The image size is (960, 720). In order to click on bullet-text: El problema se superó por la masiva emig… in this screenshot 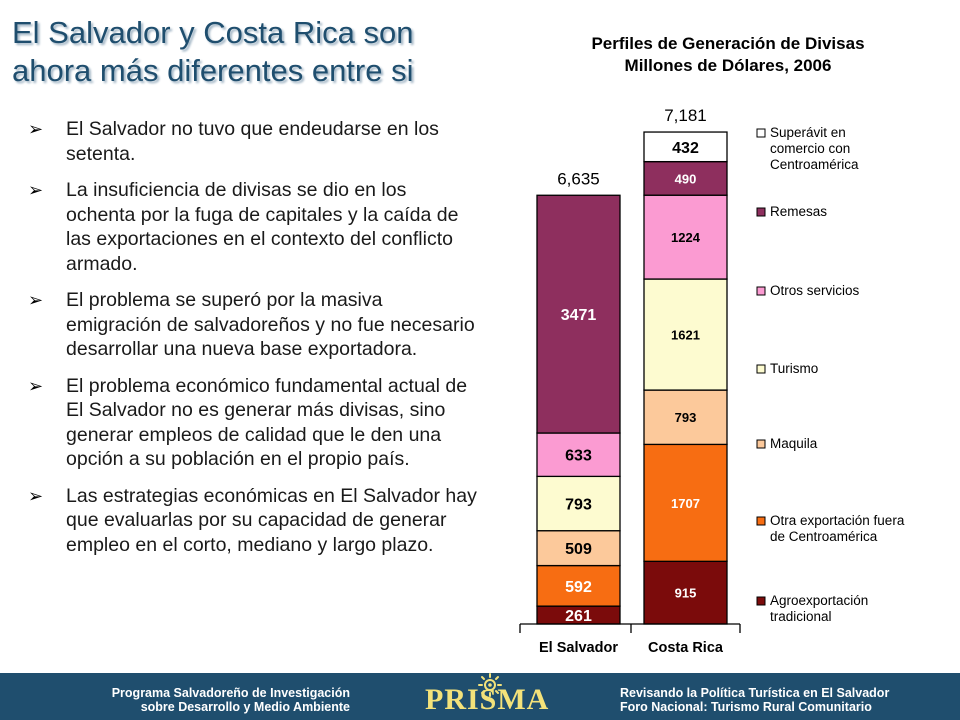, I will do `click(270, 324)`.